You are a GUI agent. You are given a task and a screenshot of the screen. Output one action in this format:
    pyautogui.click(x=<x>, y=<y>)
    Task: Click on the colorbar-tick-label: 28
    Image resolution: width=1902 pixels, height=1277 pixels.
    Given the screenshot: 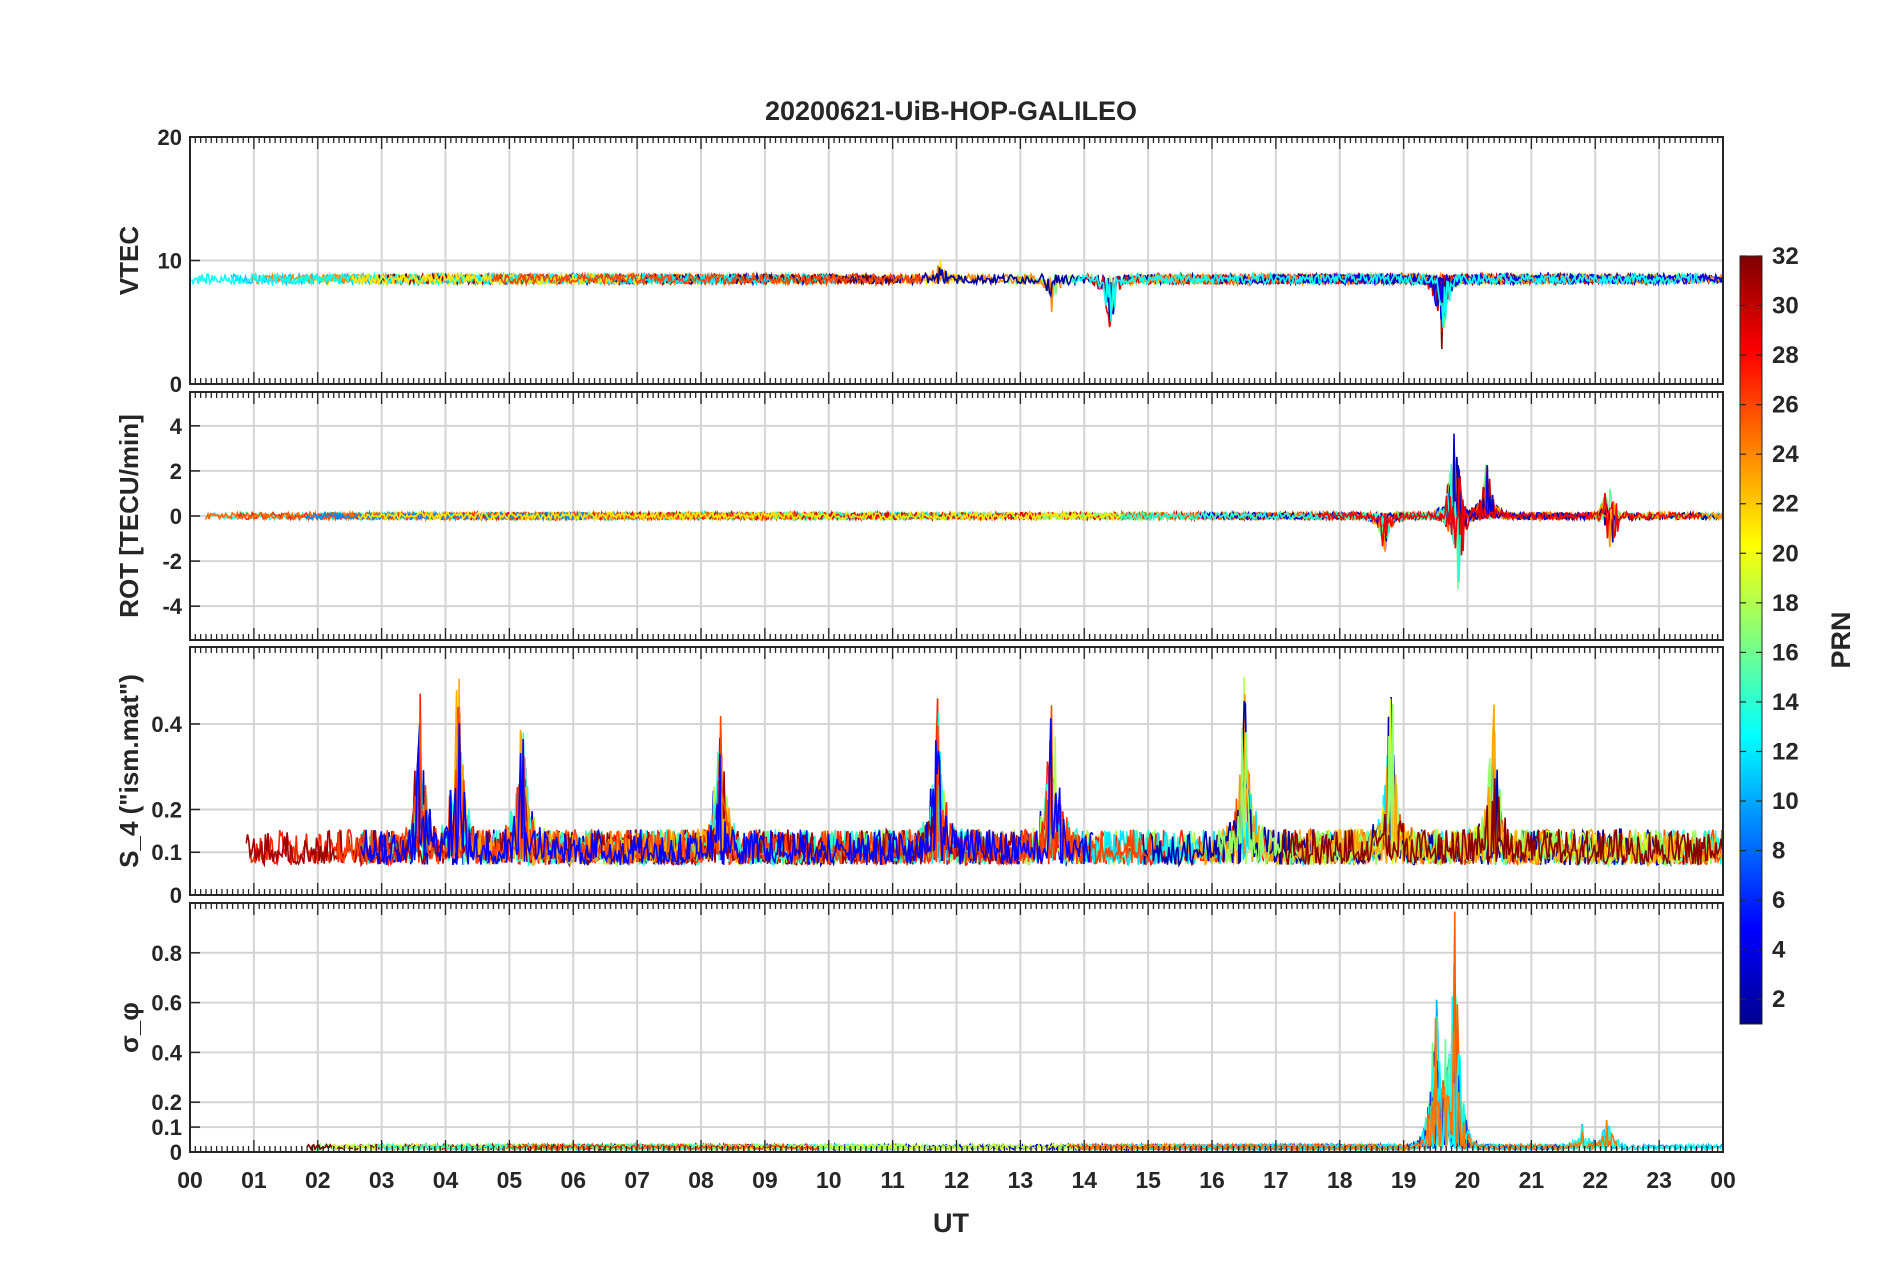 What is the action you would take?
    pyautogui.click(x=1785, y=355)
    